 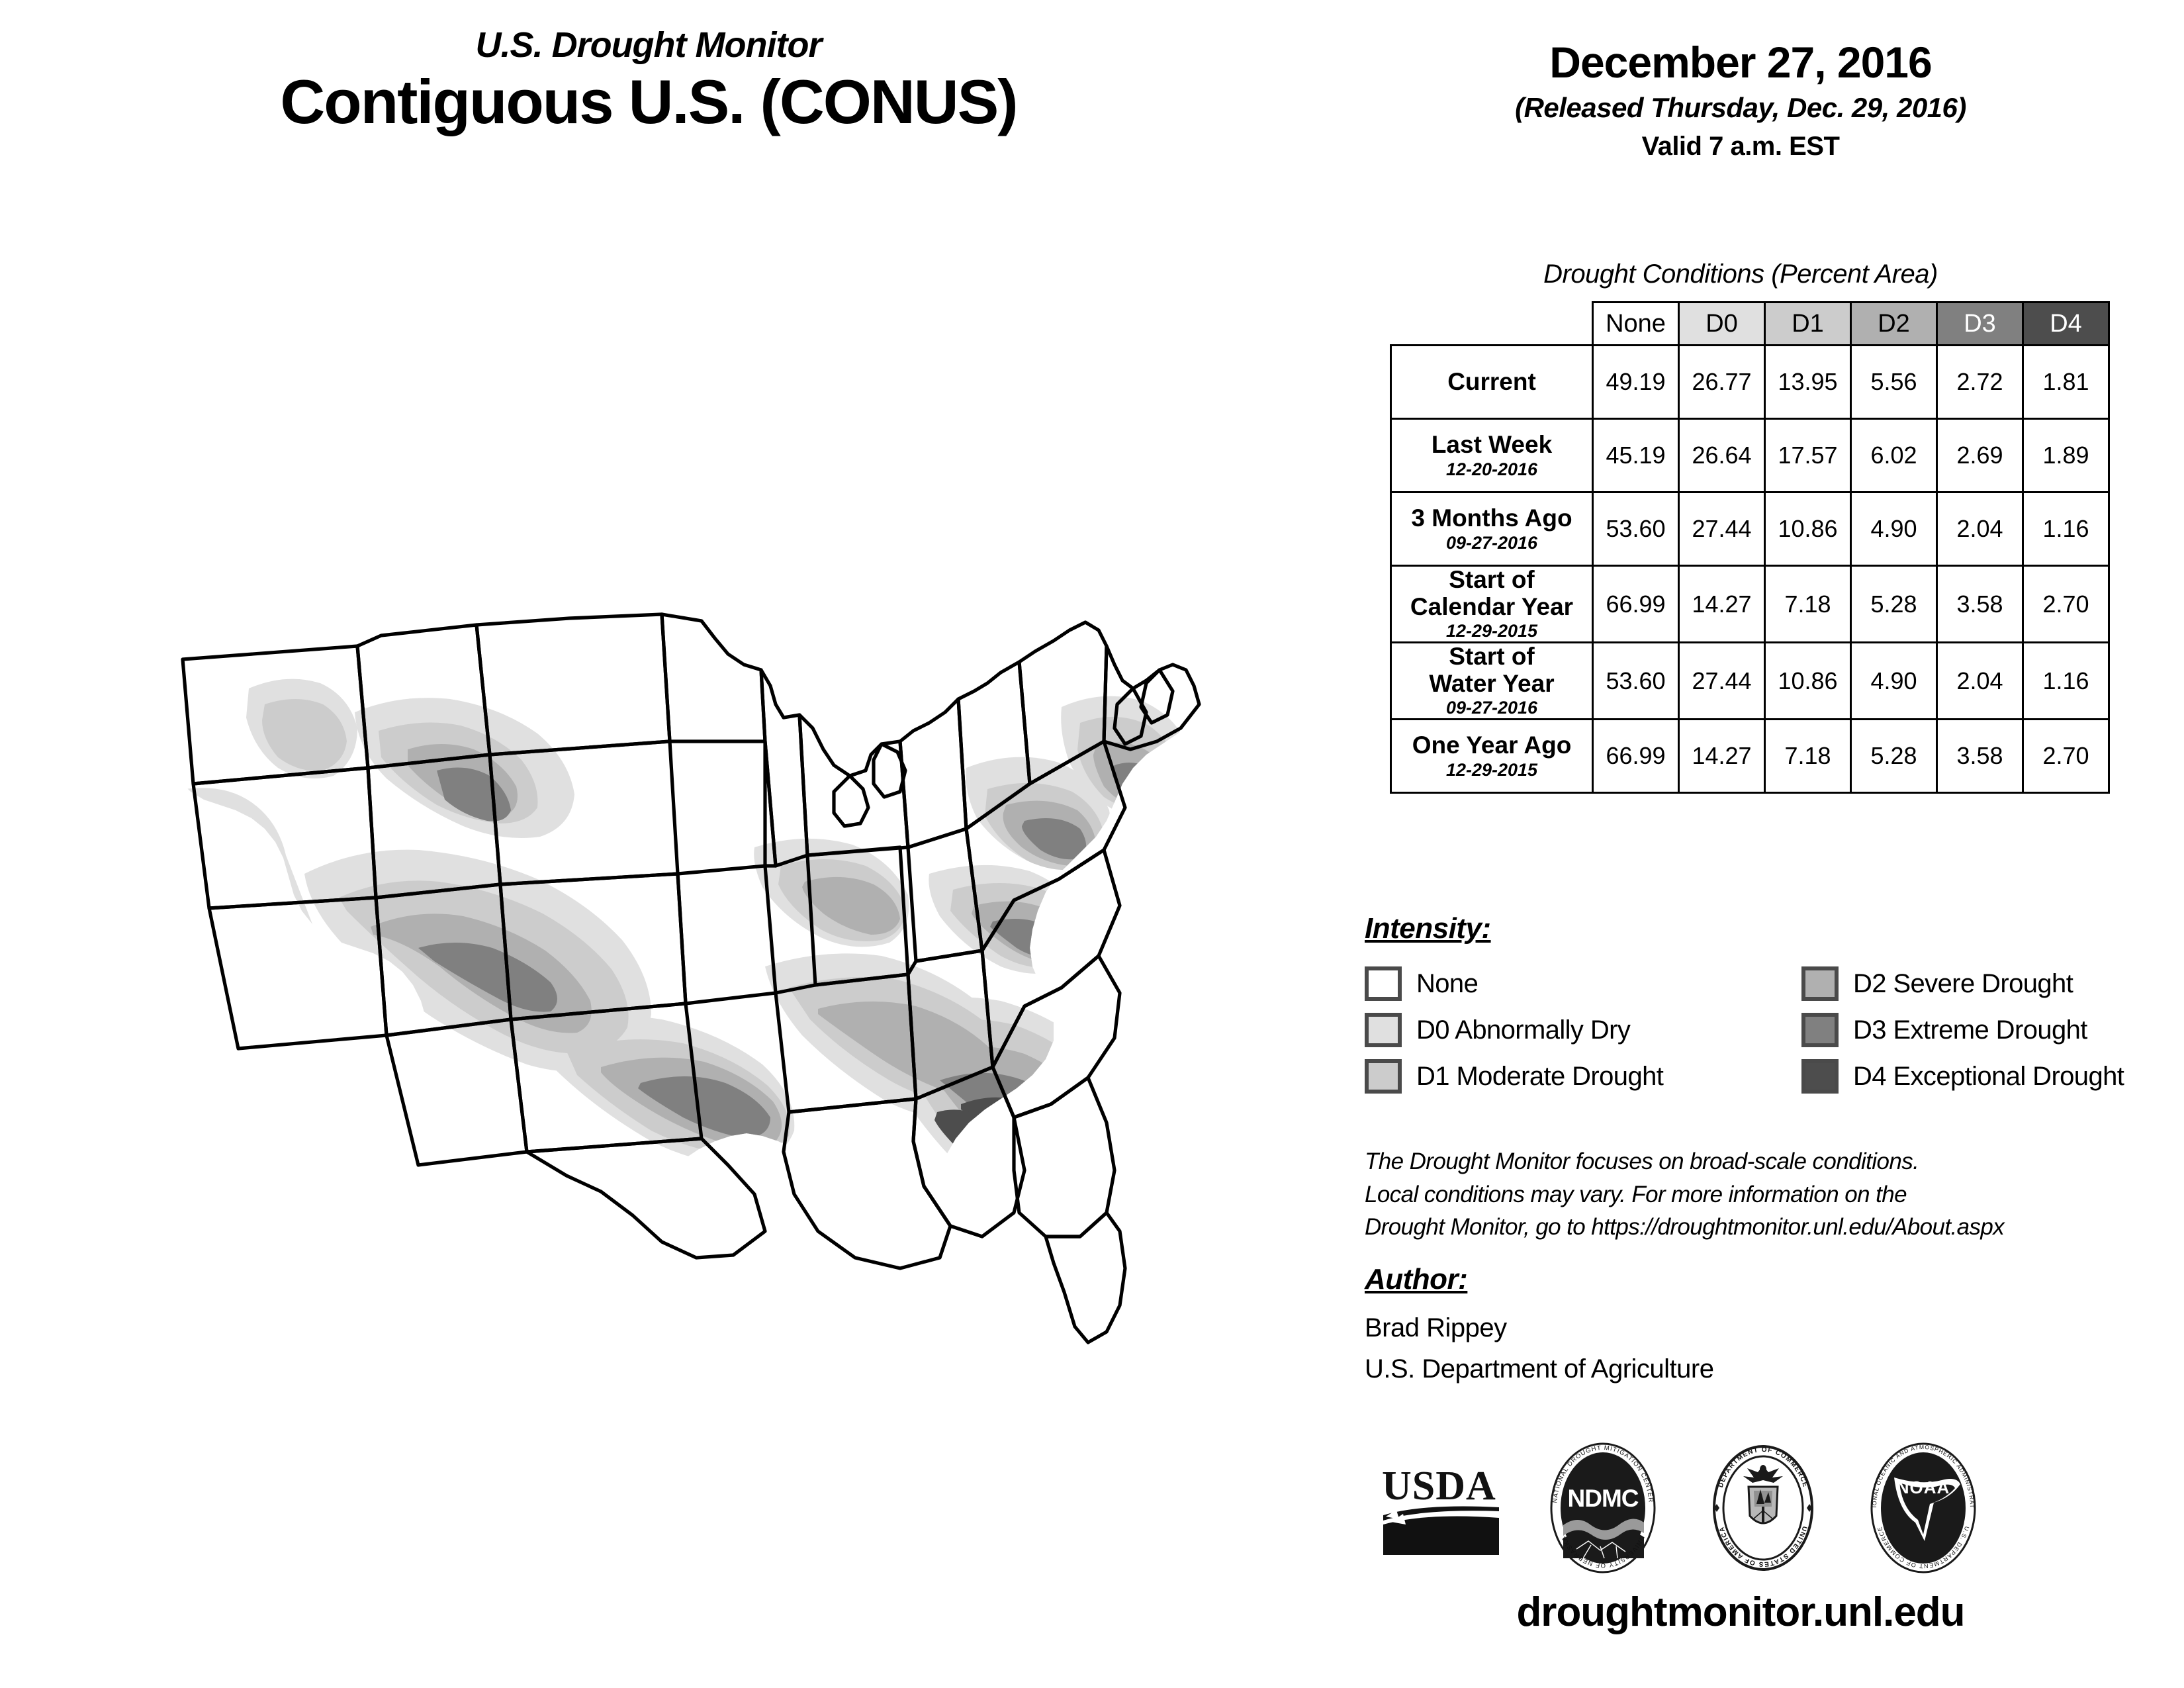 What do you see at coordinates (1447, 983) in the screenshot?
I see `legend-label: None` at bounding box center [1447, 983].